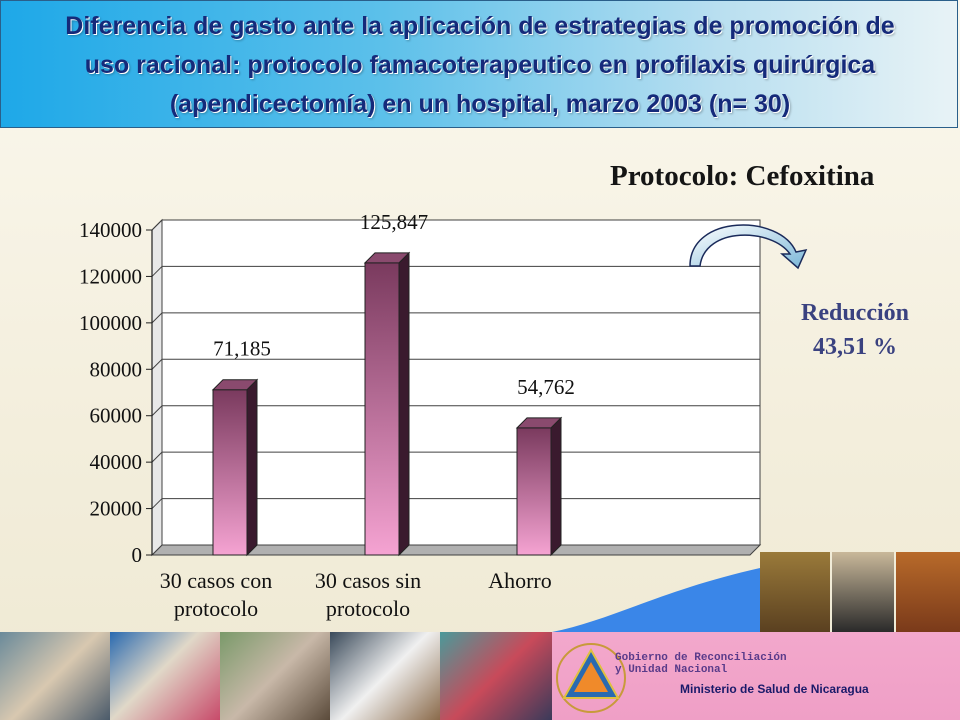 This screenshot has width=960, height=720. What do you see at coordinates (748, 247) in the screenshot?
I see `curved-arrow-icon` at bounding box center [748, 247].